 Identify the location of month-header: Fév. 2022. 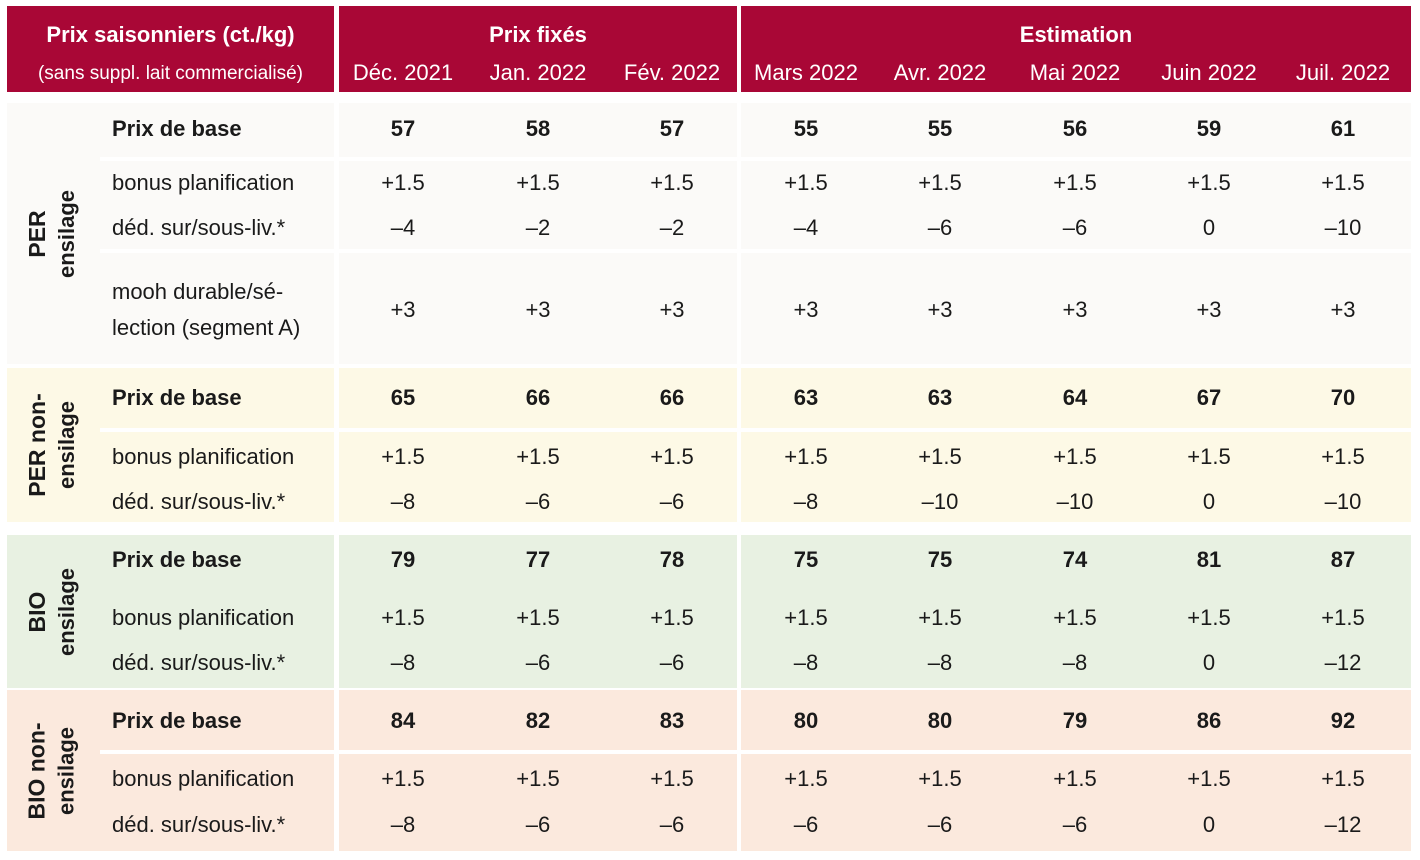
(672, 72).